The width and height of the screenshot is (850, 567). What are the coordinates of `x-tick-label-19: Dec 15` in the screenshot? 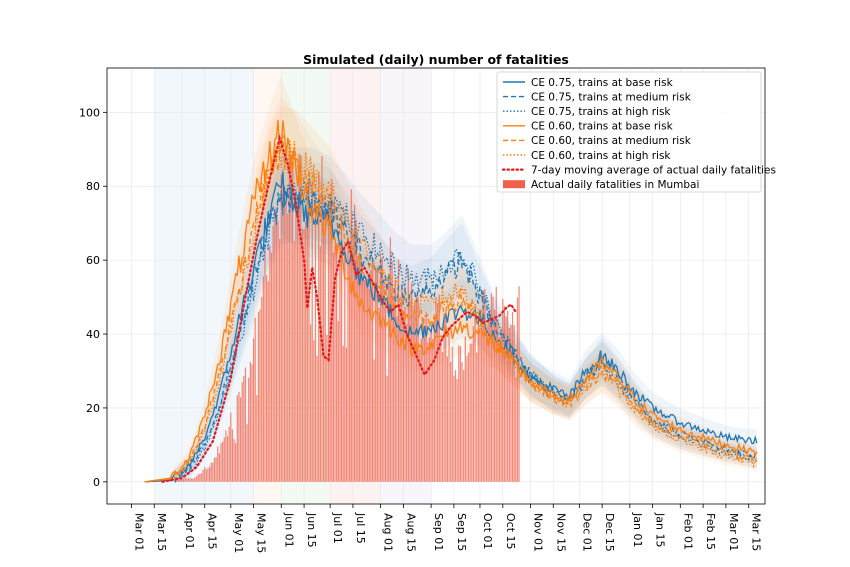 It's located at (609, 532).